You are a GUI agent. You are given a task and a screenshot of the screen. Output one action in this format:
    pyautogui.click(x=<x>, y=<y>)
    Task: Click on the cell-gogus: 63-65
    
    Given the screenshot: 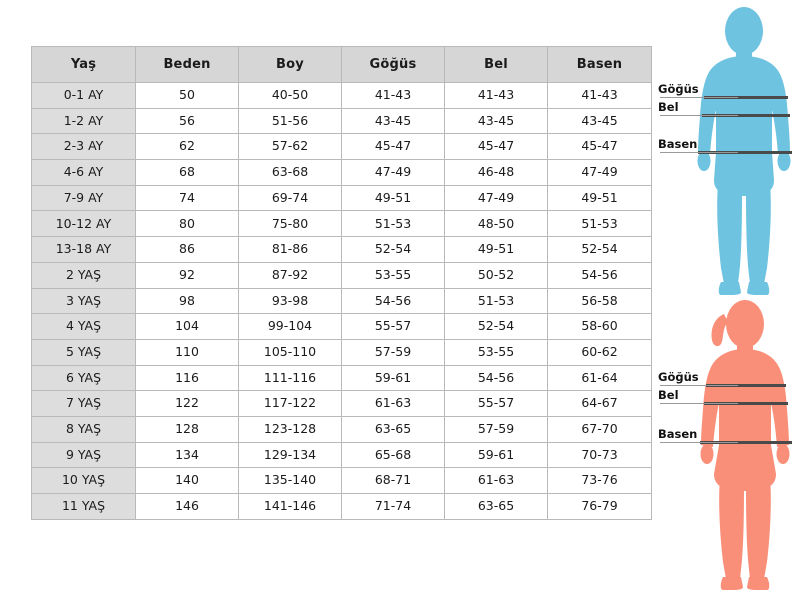 What is the action you would take?
    pyautogui.click(x=393, y=429)
    